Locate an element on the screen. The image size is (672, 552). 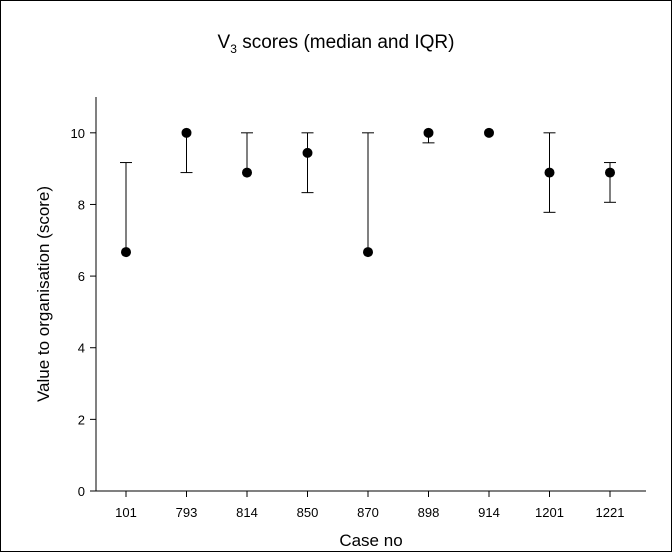
y-ticks: 0 2 4 6 8 10 is located at coordinates (83, 312).